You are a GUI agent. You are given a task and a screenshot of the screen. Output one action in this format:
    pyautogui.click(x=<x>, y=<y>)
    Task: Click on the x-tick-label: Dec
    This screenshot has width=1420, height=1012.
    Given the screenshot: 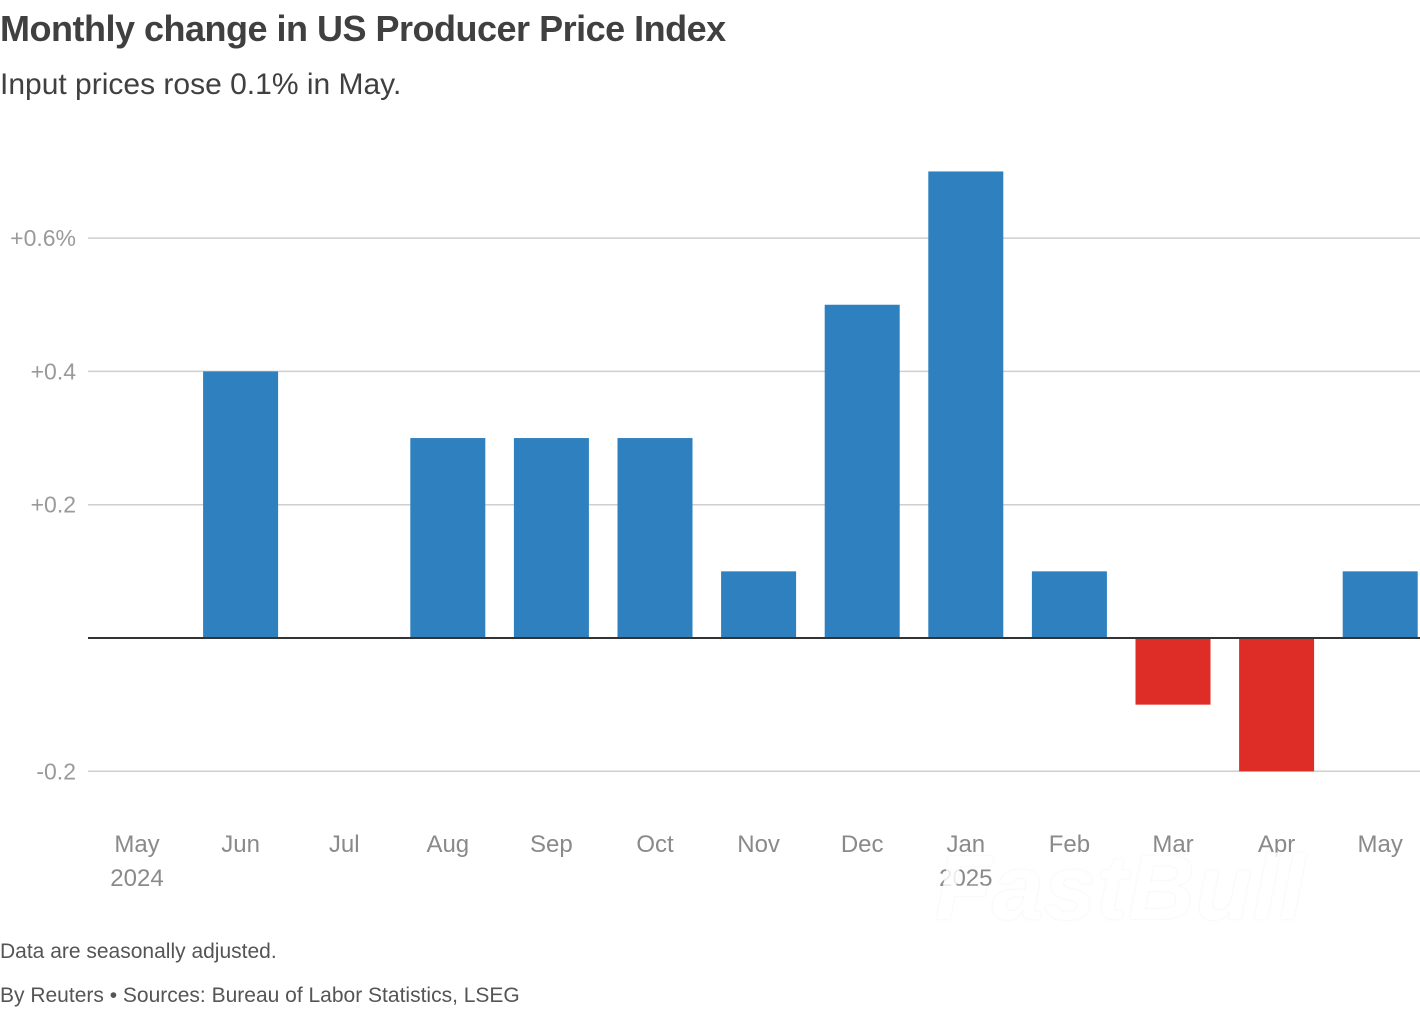 What is the action you would take?
    pyautogui.click(x=862, y=844)
    